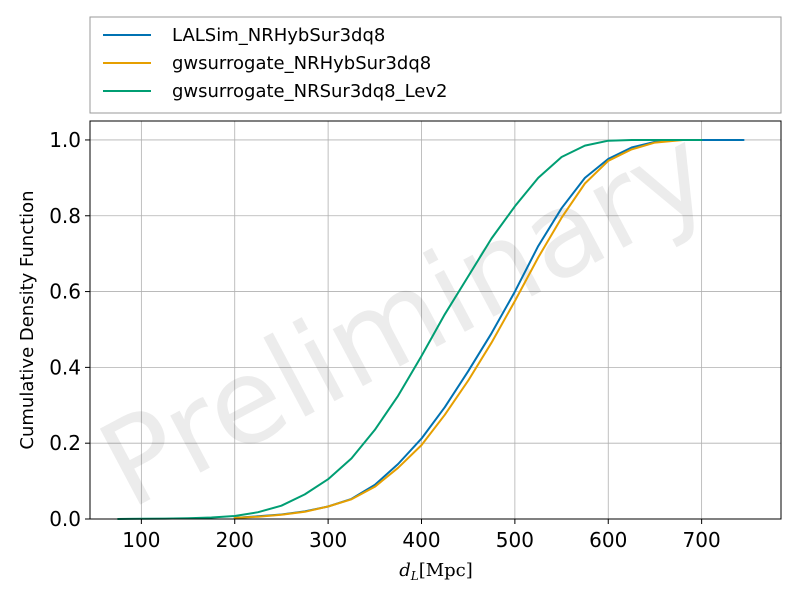 The height and width of the screenshot is (600, 800). What do you see at coordinates (65, 292) in the screenshot?
I see `y-tick-label: 0.6` at bounding box center [65, 292].